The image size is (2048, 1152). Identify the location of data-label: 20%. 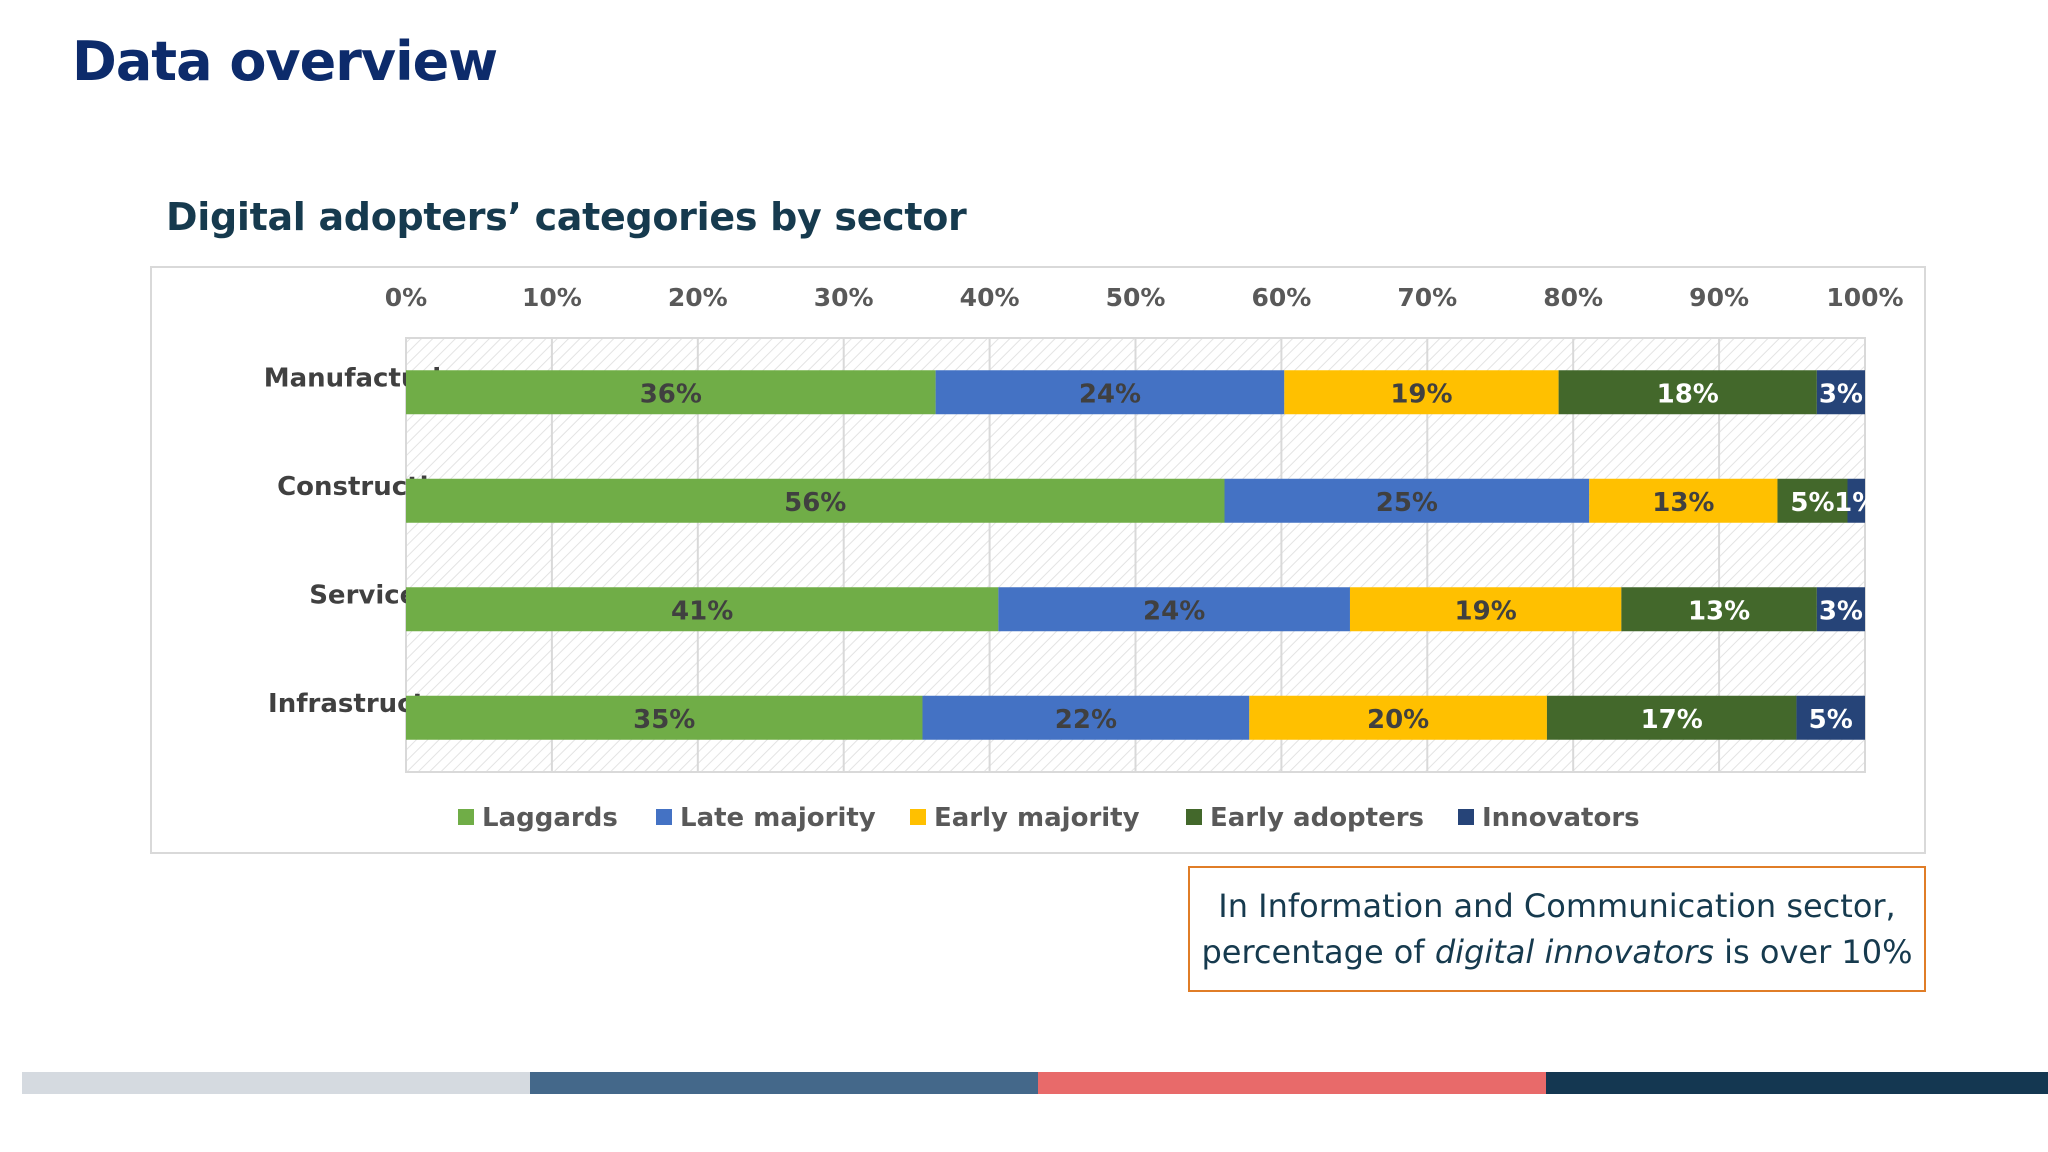
(1398, 720).